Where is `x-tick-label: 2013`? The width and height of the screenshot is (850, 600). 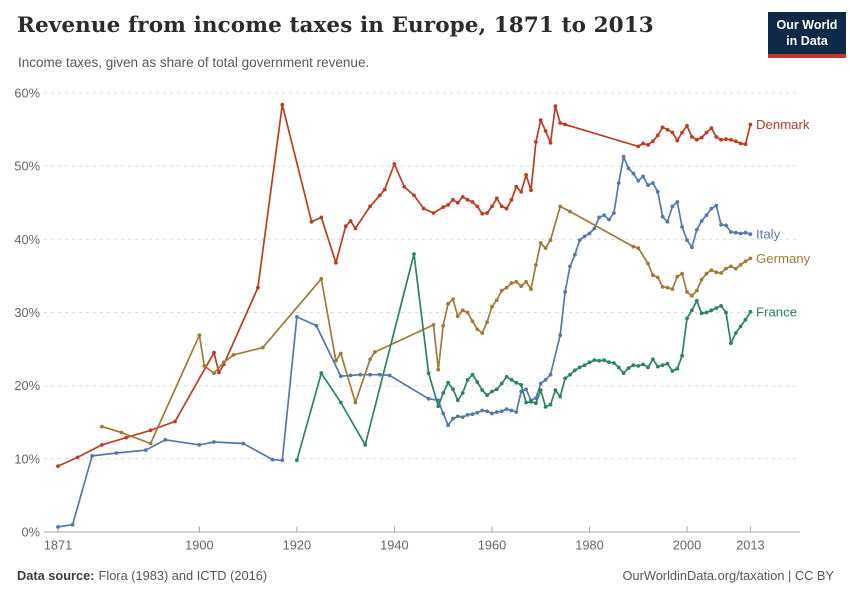 x-tick-label: 2013 is located at coordinates (750, 545).